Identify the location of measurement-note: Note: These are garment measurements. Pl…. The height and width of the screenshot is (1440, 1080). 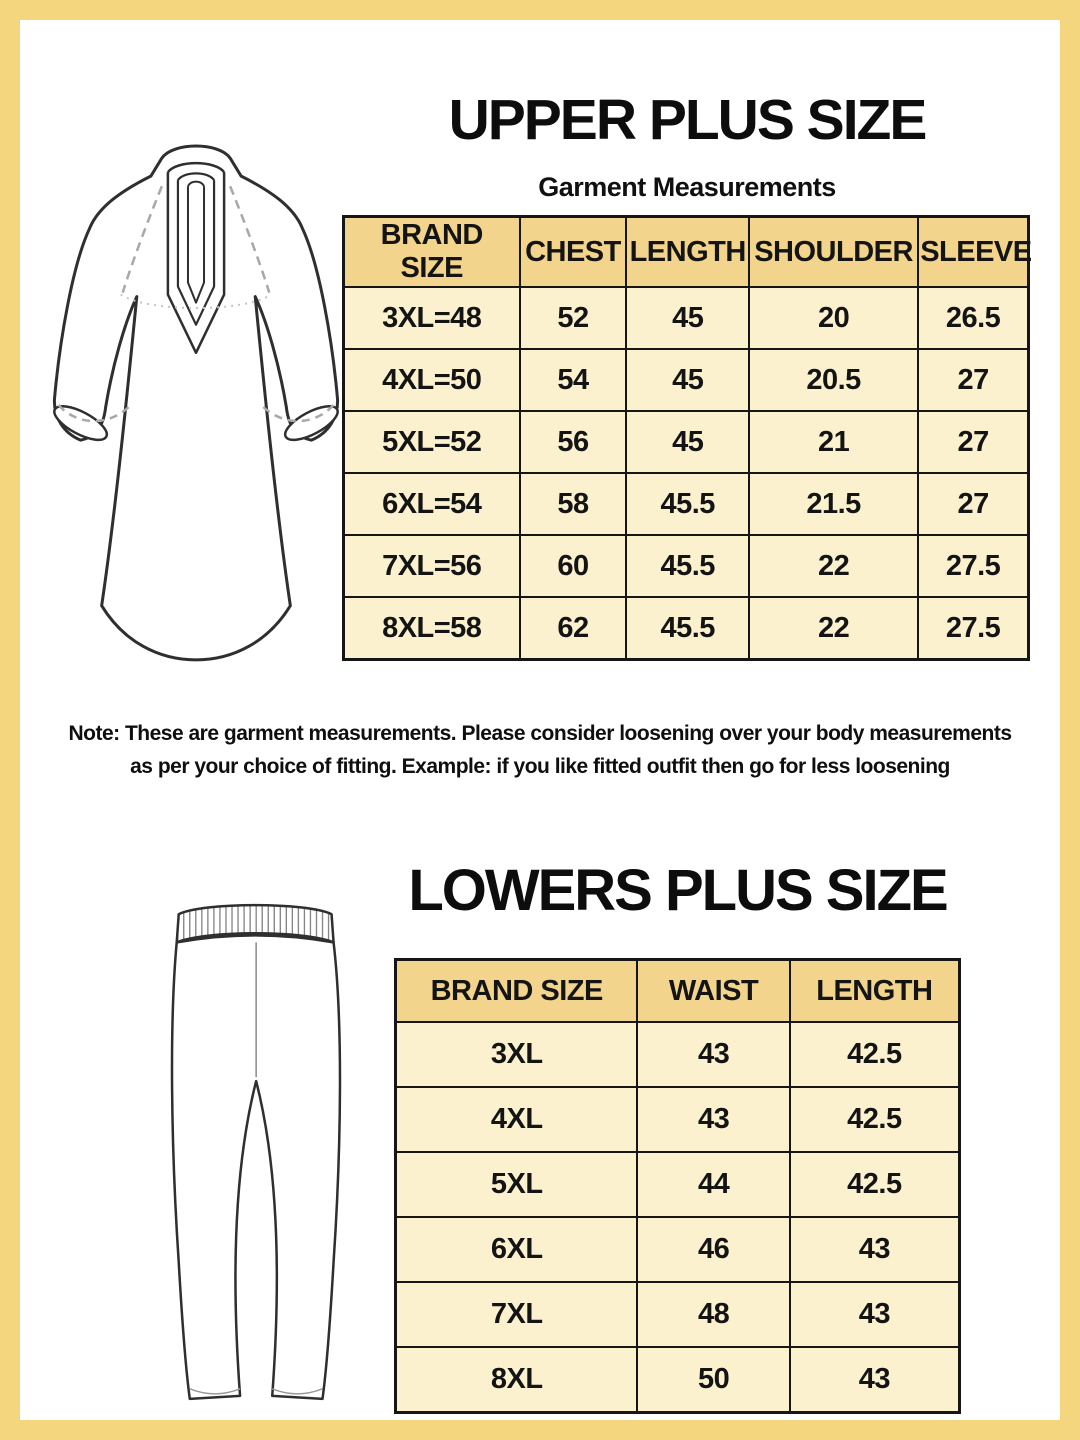
(540, 750).